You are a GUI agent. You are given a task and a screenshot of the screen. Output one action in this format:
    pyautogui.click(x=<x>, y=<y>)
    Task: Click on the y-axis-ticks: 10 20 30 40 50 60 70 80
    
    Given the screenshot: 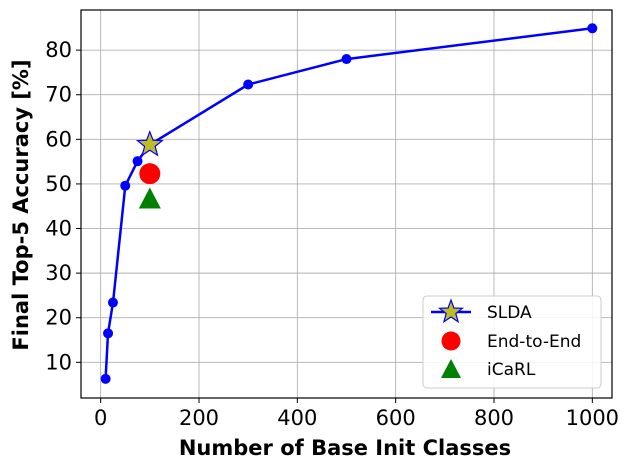 What is the action you would take?
    pyautogui.click(x=63, y=206)
    